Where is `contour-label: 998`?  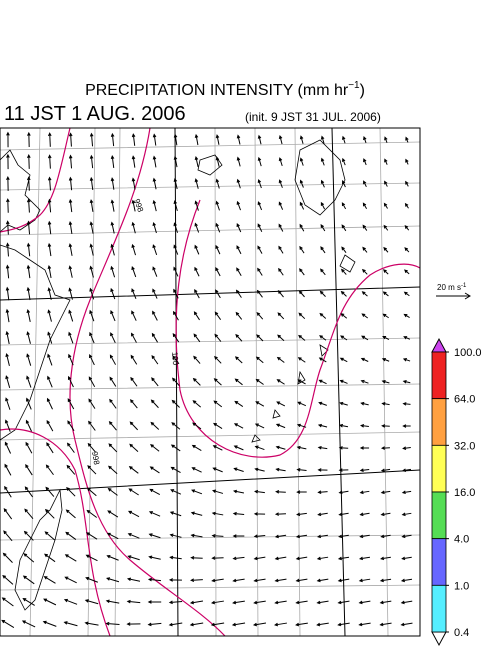 contour-label: 998 is located at coordinates (95, 458).